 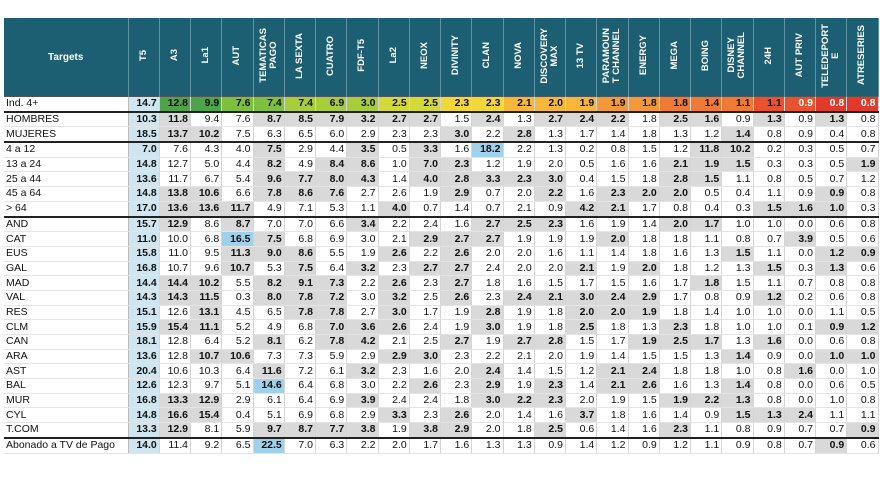 I want to click on channel-header-label: BOING, so click(x=706, y=55).